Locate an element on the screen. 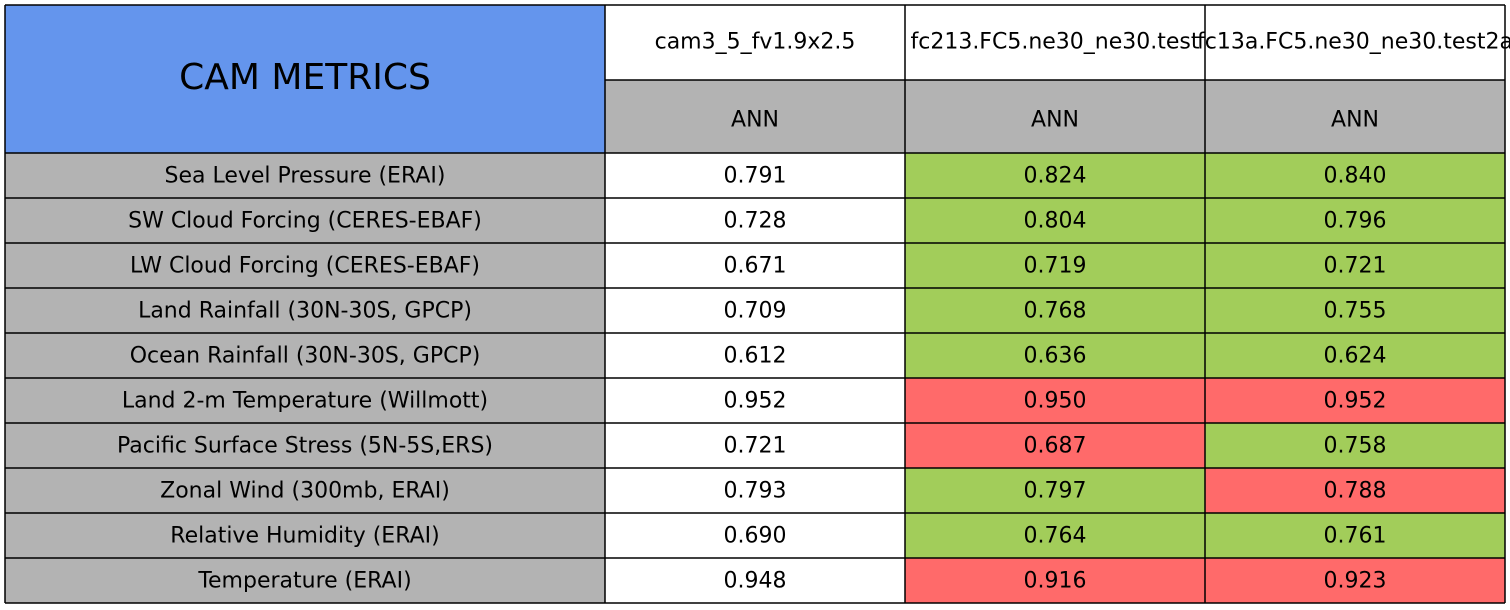  row-label: Land 2-m Temperature (Willmott) is located at coordinates (305, 401).